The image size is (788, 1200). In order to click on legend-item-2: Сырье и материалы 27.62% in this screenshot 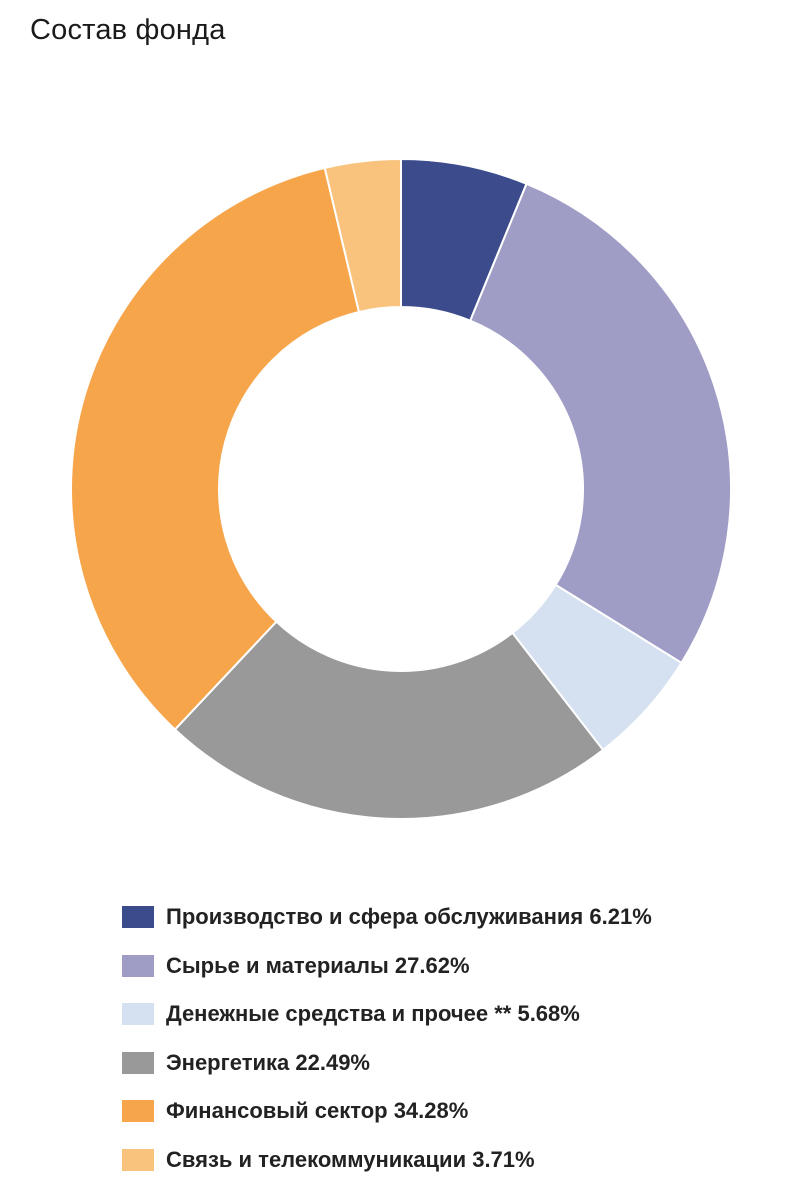, I will do `click(387, 966)`.